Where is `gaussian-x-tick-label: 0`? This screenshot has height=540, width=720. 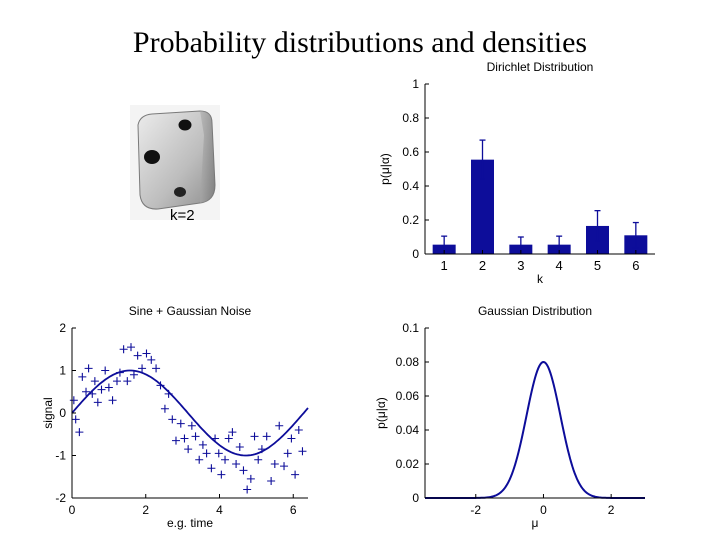
gaussian-x-tick-label: 0 is located at coordinates (543, 510).